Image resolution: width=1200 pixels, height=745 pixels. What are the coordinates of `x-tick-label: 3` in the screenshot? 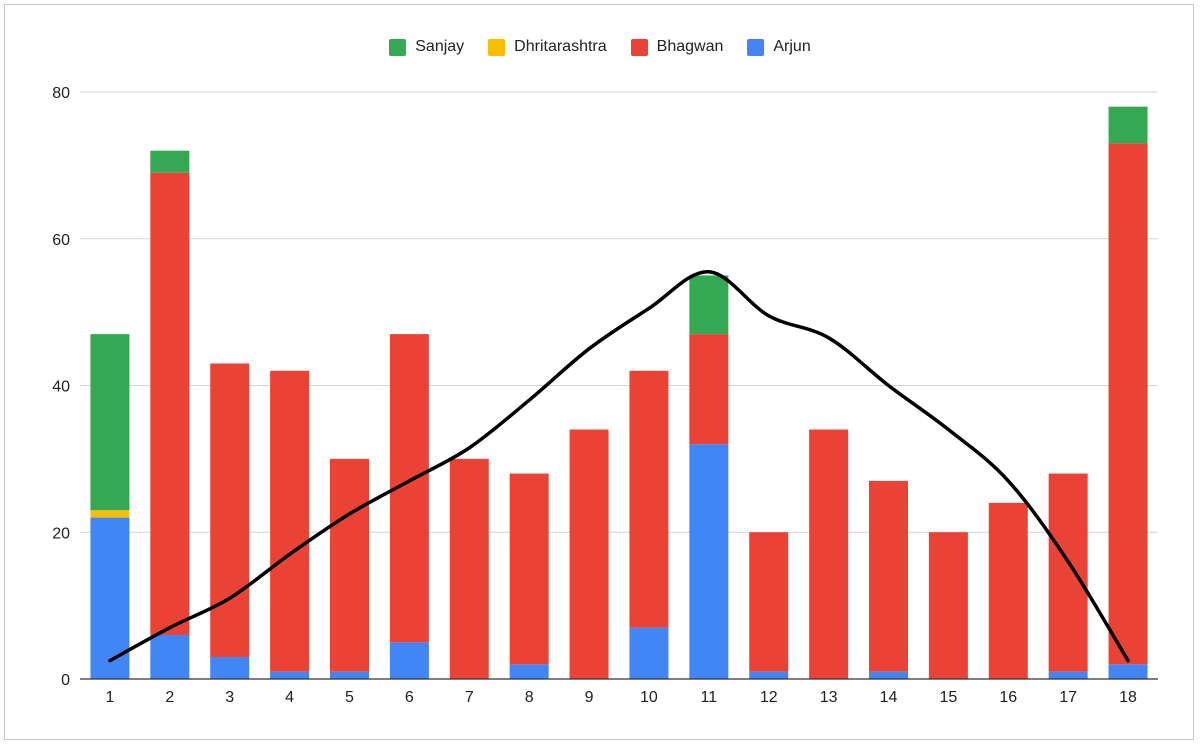 It's located at (229, 697).